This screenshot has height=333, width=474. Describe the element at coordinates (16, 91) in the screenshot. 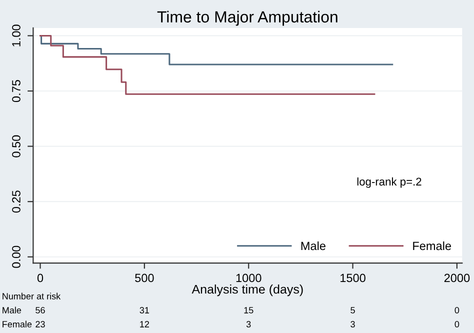

I see `y-tick-label: 0.75` at that location.